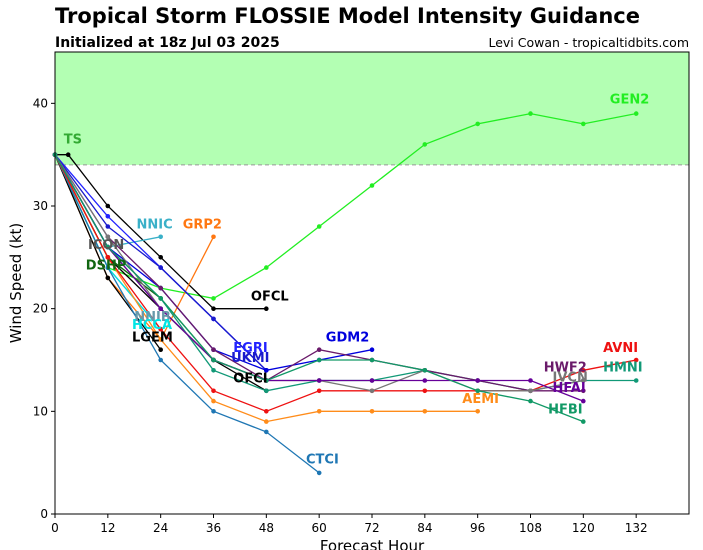 The height and width of the screenshot is (550, 703). Describe the element at coordinates (623, 367) in the screenshot. I see `series-label-hmni: HMNI` at that location.